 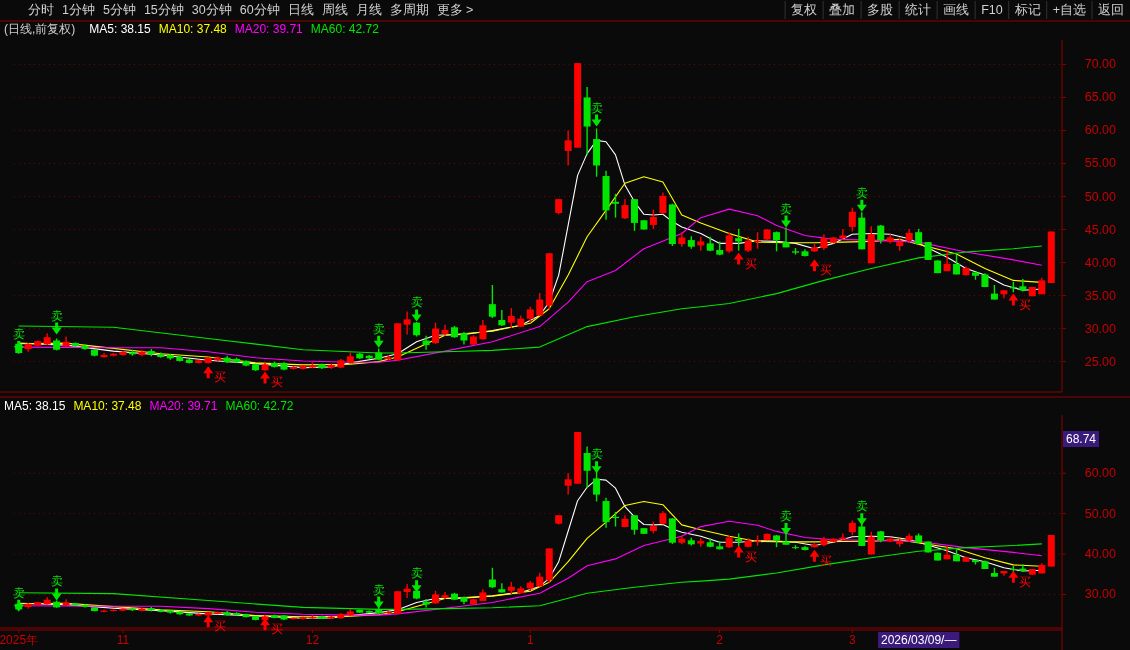 I want to click on text: MA5: 38.15, so click(x=35, y=406).